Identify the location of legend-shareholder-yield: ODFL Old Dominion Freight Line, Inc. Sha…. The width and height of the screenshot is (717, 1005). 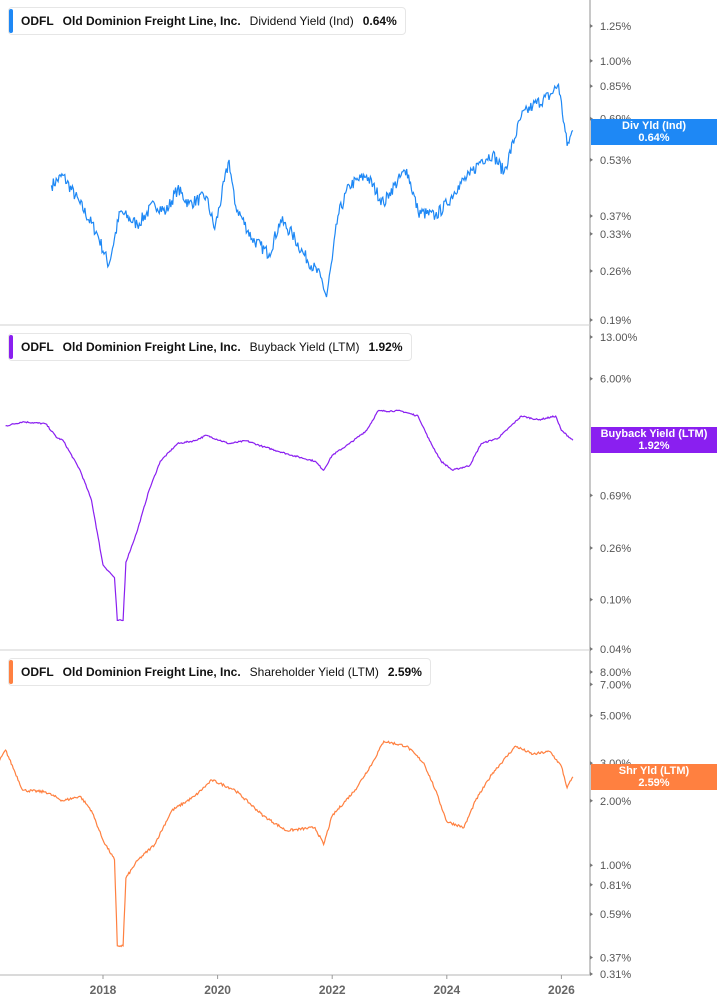
(219, 672).